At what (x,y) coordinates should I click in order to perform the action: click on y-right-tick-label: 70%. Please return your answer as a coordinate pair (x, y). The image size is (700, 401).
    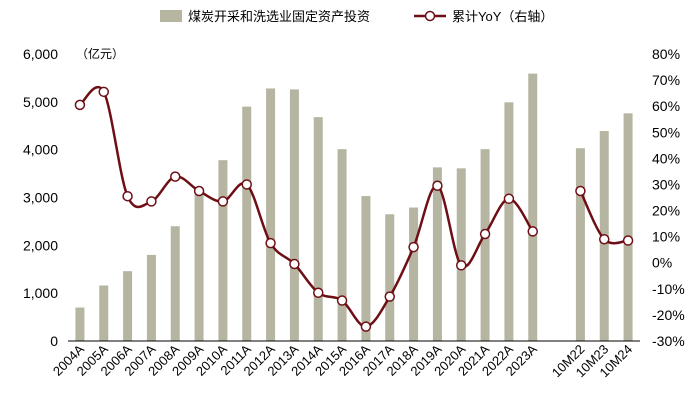
    Looking at the image, I should click on (666, 80).